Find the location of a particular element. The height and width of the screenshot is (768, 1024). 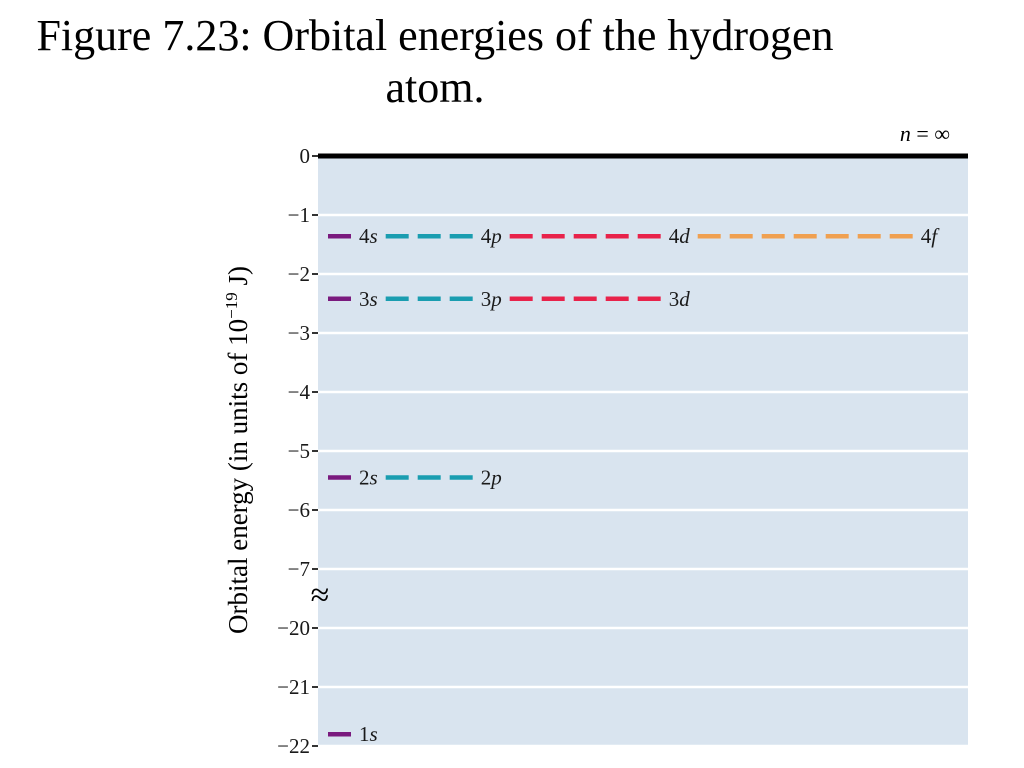

y-tick-label: −2 is located at coordinates (299, 274).